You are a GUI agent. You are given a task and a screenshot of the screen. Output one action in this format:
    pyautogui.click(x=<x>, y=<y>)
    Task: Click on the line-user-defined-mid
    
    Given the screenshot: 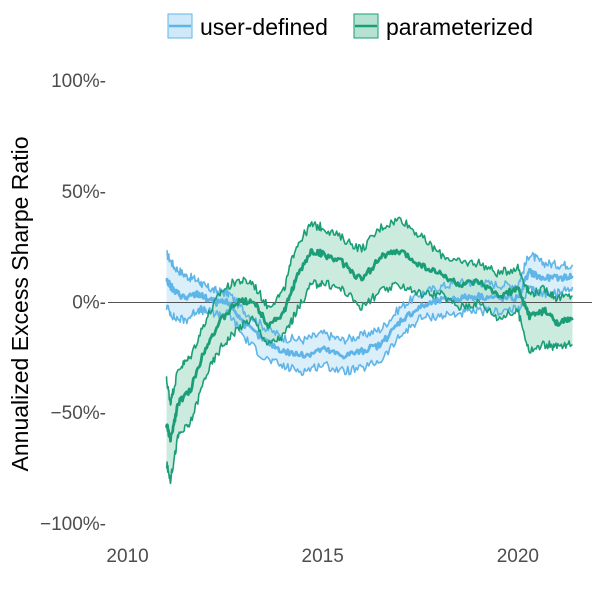 What is the action you would take?
    pyautogui.click(x=369, y=313)
    